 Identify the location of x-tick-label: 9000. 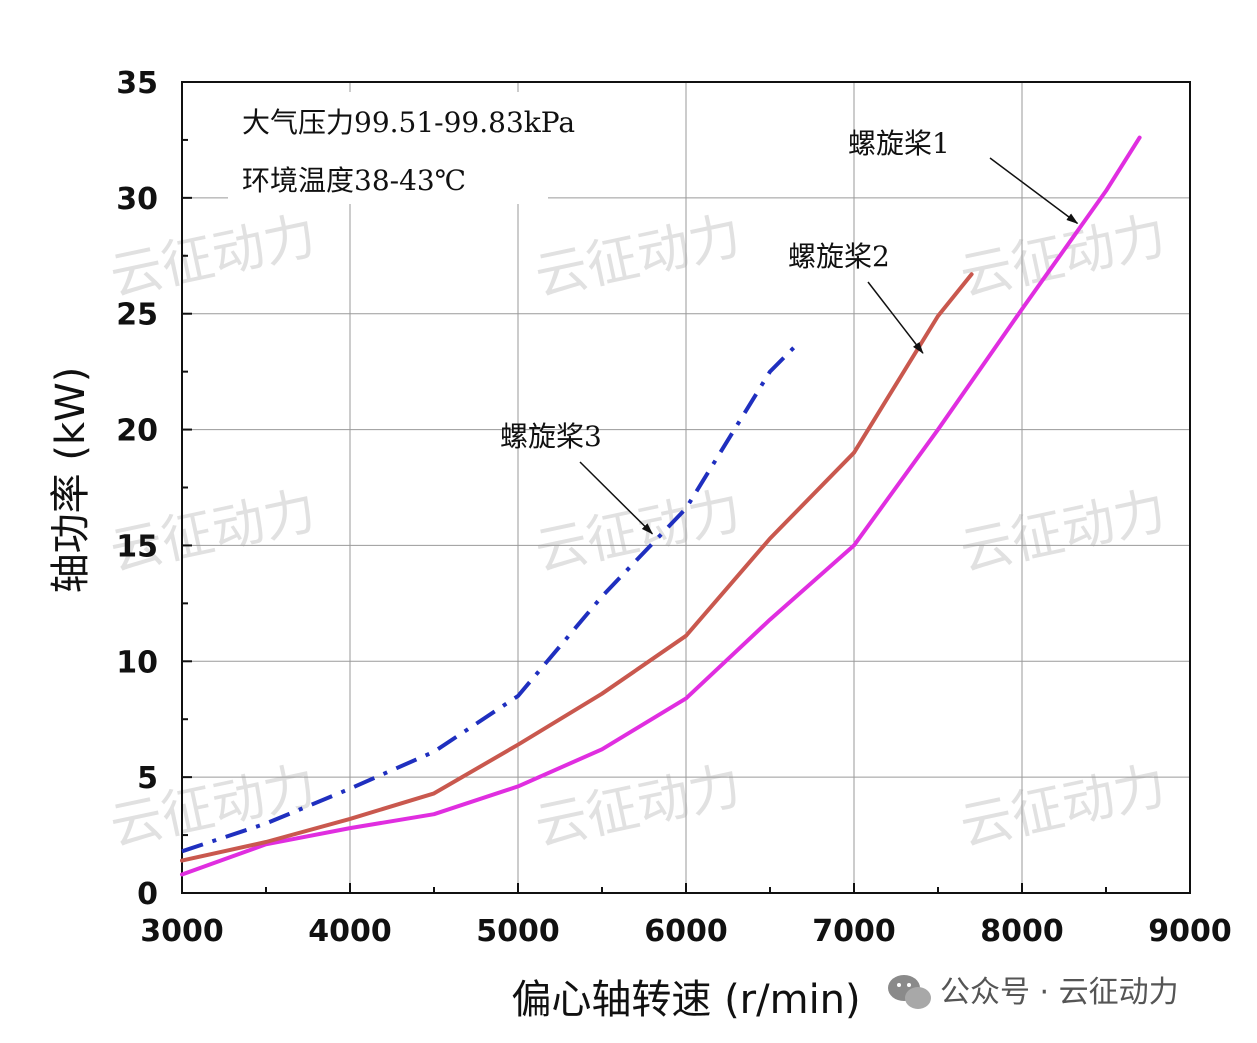
(1190, 931).